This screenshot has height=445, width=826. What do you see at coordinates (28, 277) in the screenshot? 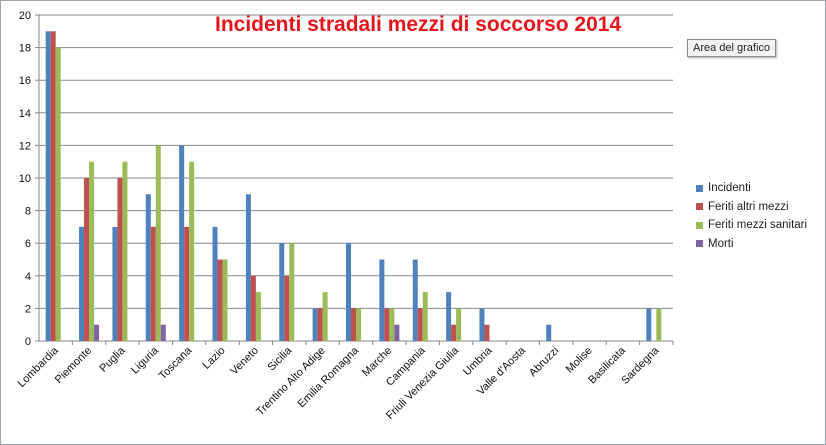
I see `y-tick-label: 4` at bounding box center [28, 277].